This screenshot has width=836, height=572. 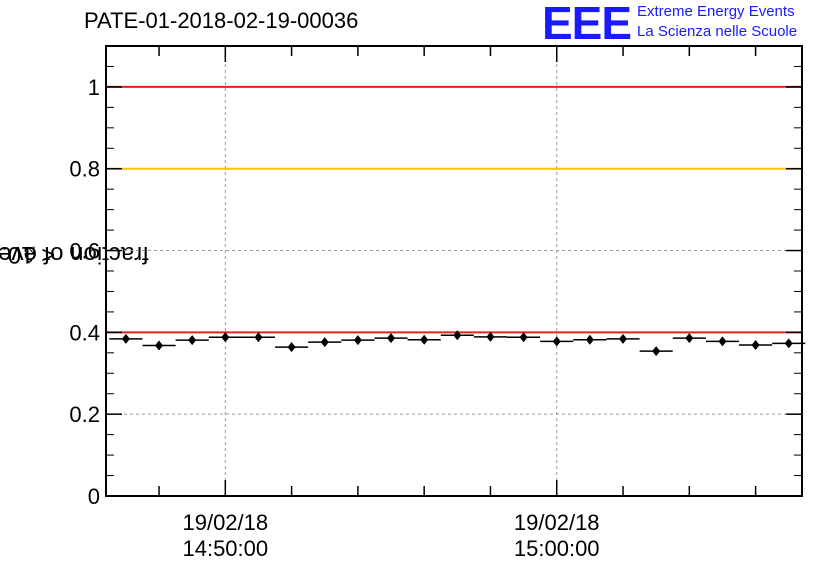 I want to click on x-tick-label: 19/02/18 15:00:00, so click(x=557, y=536).